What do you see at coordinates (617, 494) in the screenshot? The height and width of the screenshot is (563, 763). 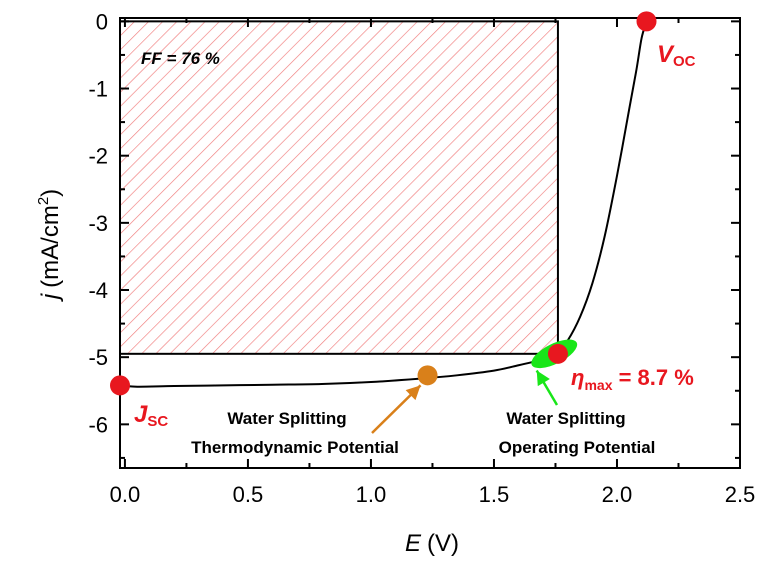 I see `x-tick-label: 2.0` at bounding box center [617, 494].